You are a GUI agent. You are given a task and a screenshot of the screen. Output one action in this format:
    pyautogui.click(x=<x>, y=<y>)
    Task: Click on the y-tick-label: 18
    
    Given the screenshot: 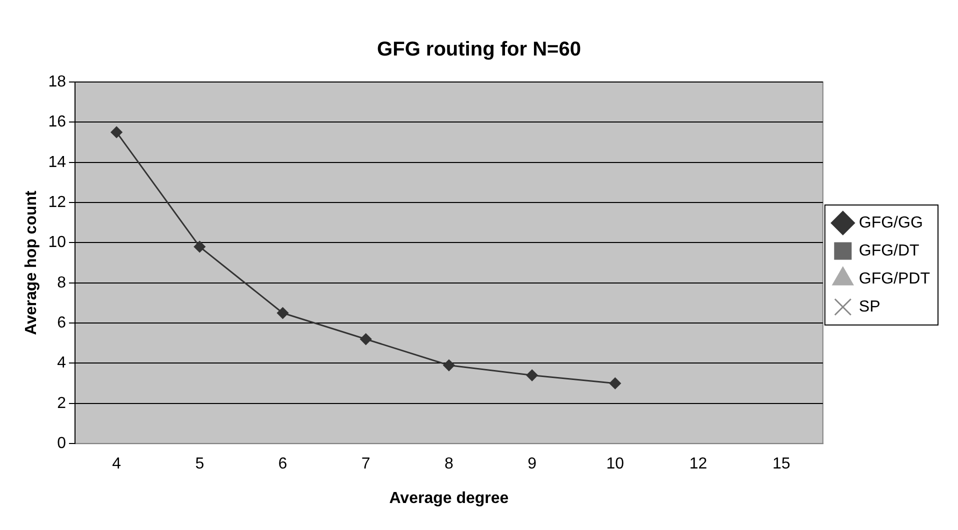 What is the action you would take?
    pyautogui.click(x=57, y=81)
    